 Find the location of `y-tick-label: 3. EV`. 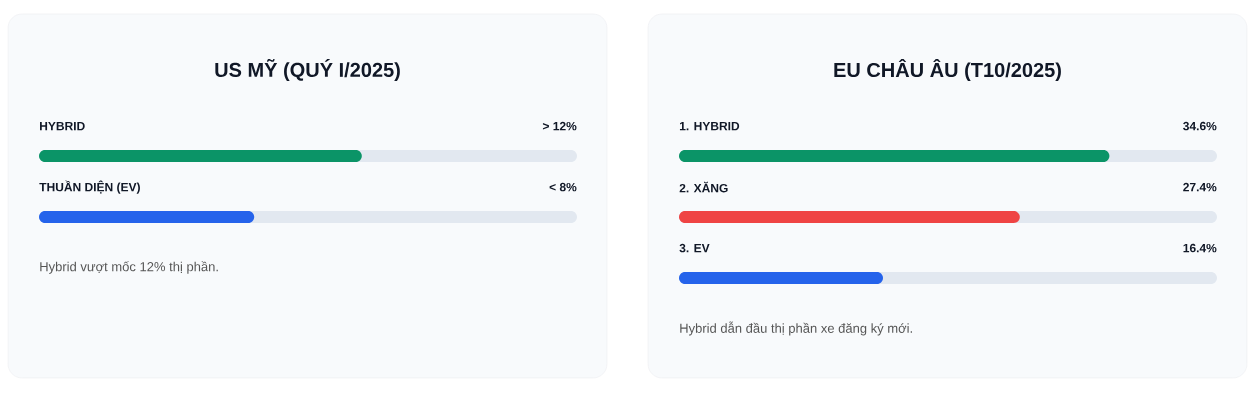

y-tick-label: 3. EV is located at coordinates (694, 248).